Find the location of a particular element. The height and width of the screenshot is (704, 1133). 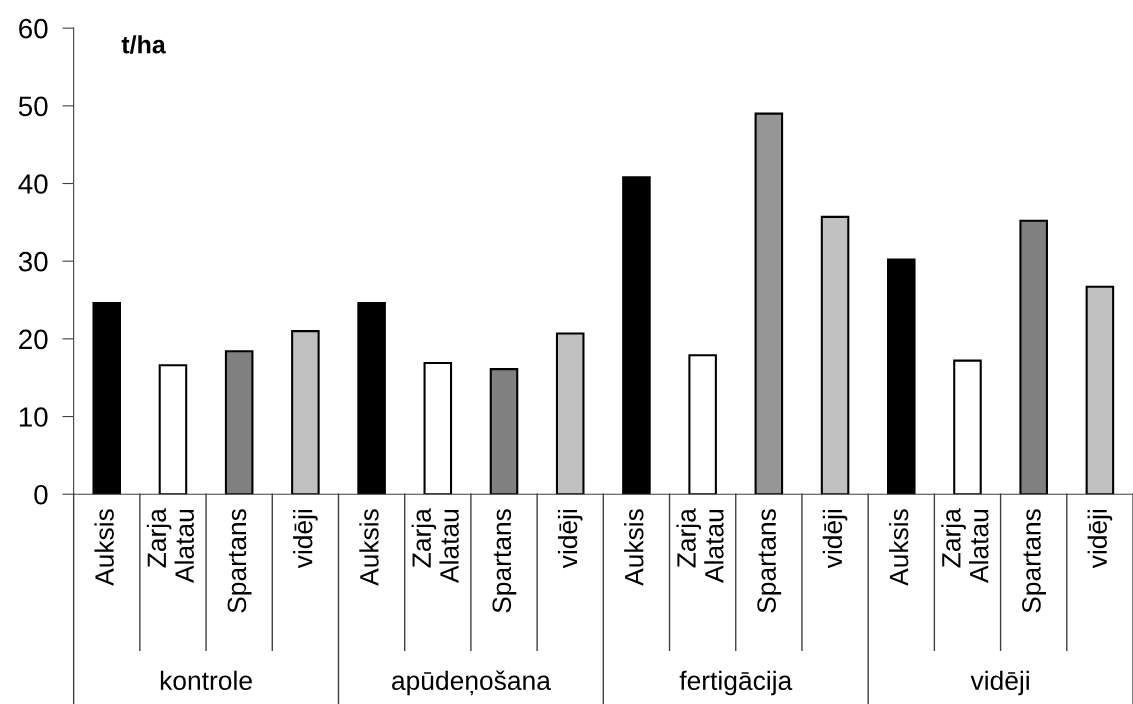

y-tick-label: 40 is located at coordinates (33, 184).